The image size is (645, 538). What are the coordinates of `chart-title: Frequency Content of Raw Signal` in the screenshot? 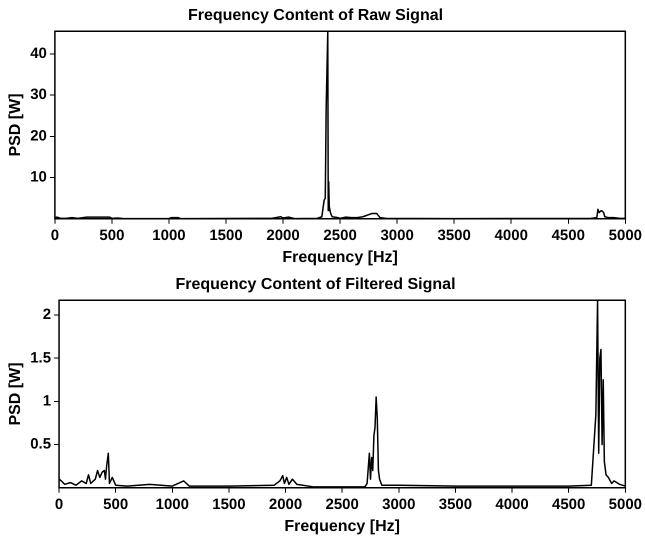 It's located at (316, 15).